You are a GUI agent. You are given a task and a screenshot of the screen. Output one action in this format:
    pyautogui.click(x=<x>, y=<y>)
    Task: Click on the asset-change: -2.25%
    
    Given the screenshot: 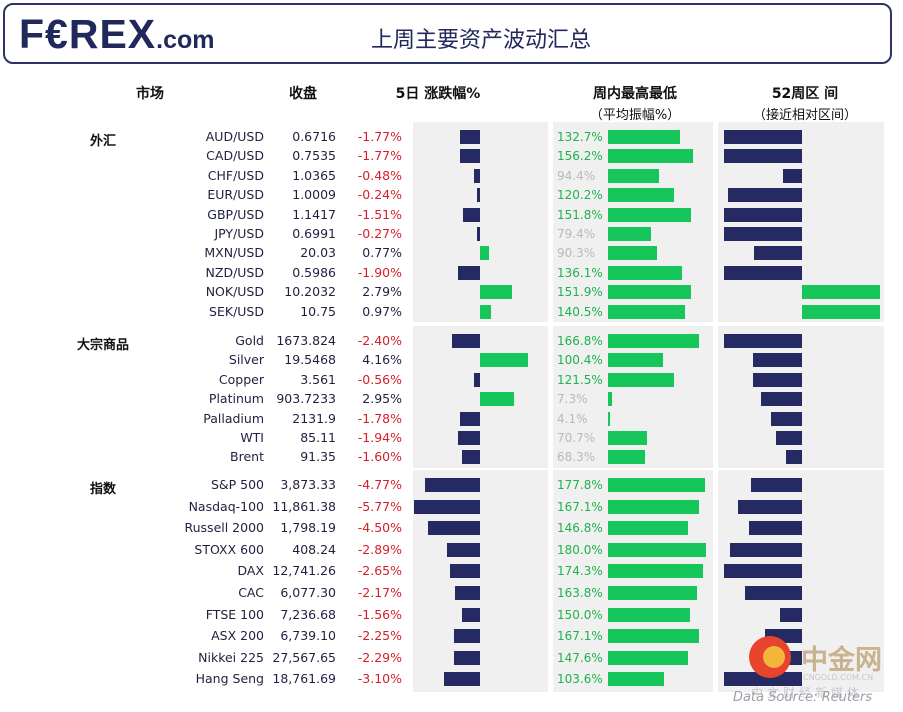 What is the action you would take?
    pyautogui.click(x=379, y=636)
    